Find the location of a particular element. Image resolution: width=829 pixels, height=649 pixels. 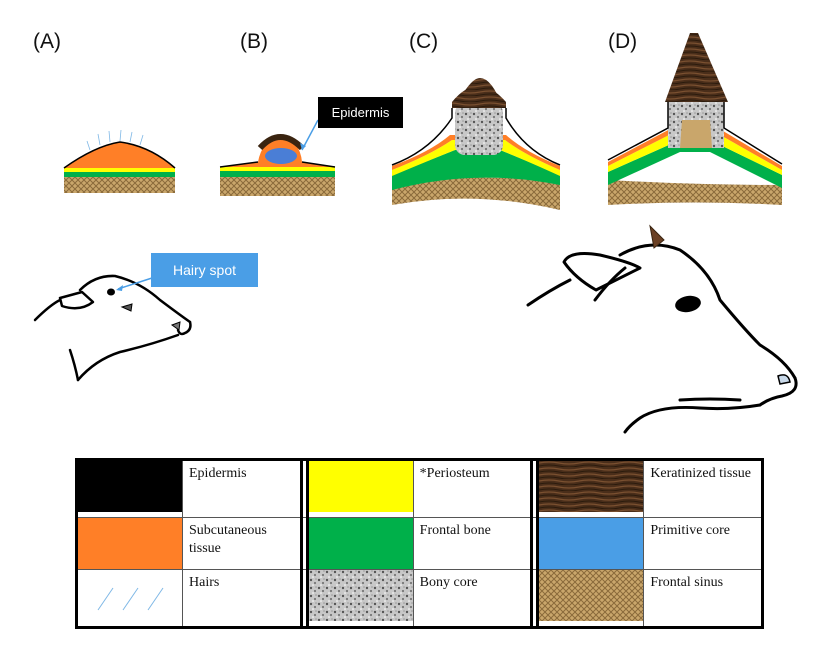

legend-swatch-frontal-bone is located at coordinates (360, 543).